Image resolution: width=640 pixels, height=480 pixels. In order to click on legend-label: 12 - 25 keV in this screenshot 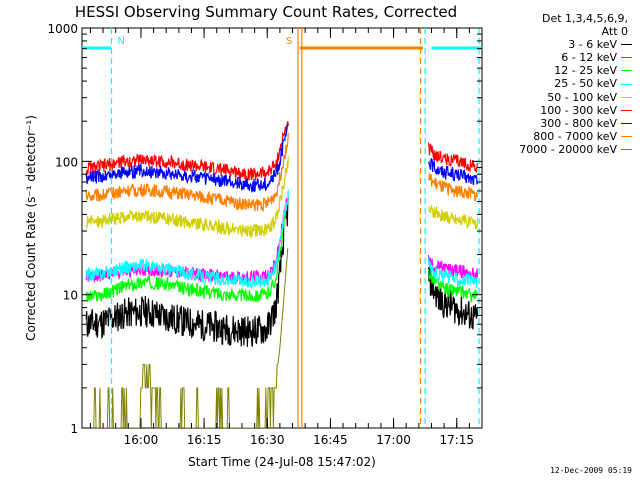, I will do `click(585, 71)`.